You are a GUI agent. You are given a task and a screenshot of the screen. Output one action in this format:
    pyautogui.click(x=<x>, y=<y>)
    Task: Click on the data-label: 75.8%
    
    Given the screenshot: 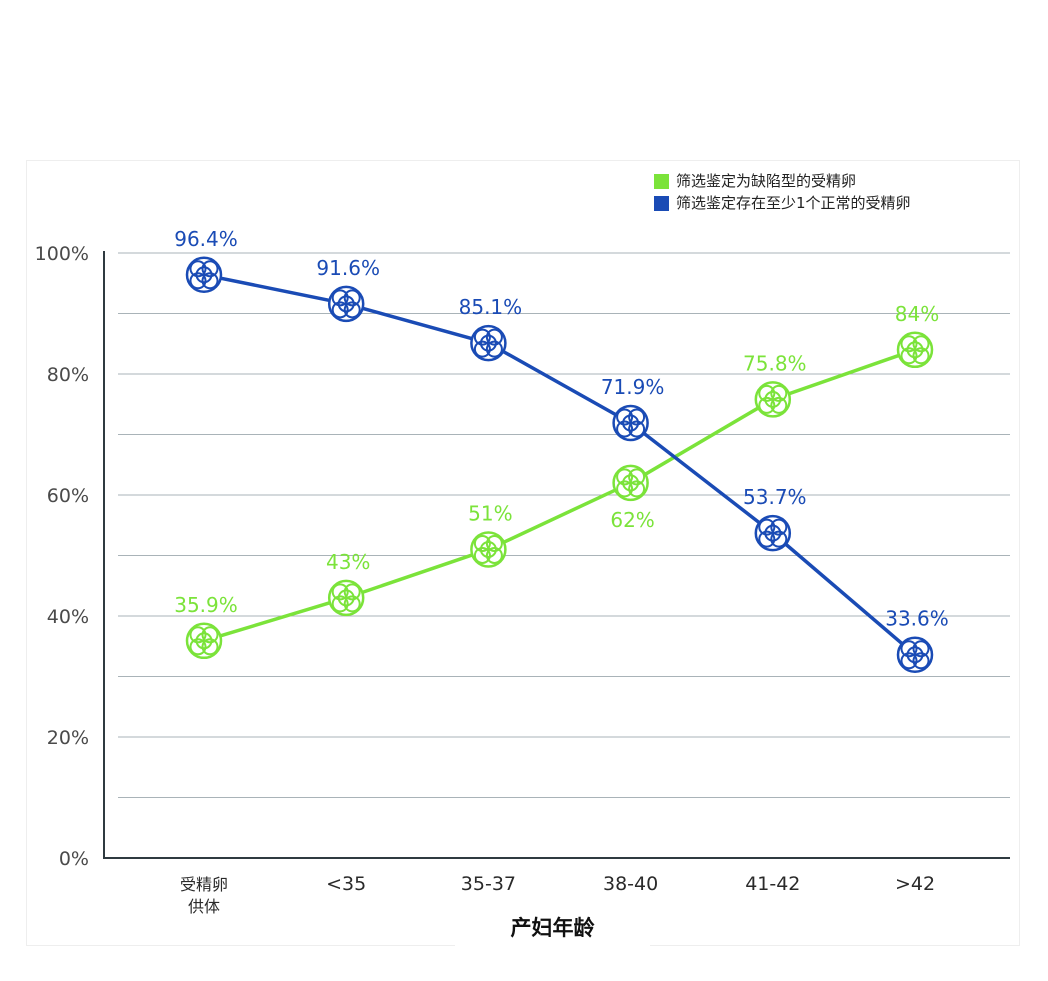 What is the action you would take?
    pyautogui.click(x=775, y=363)
    